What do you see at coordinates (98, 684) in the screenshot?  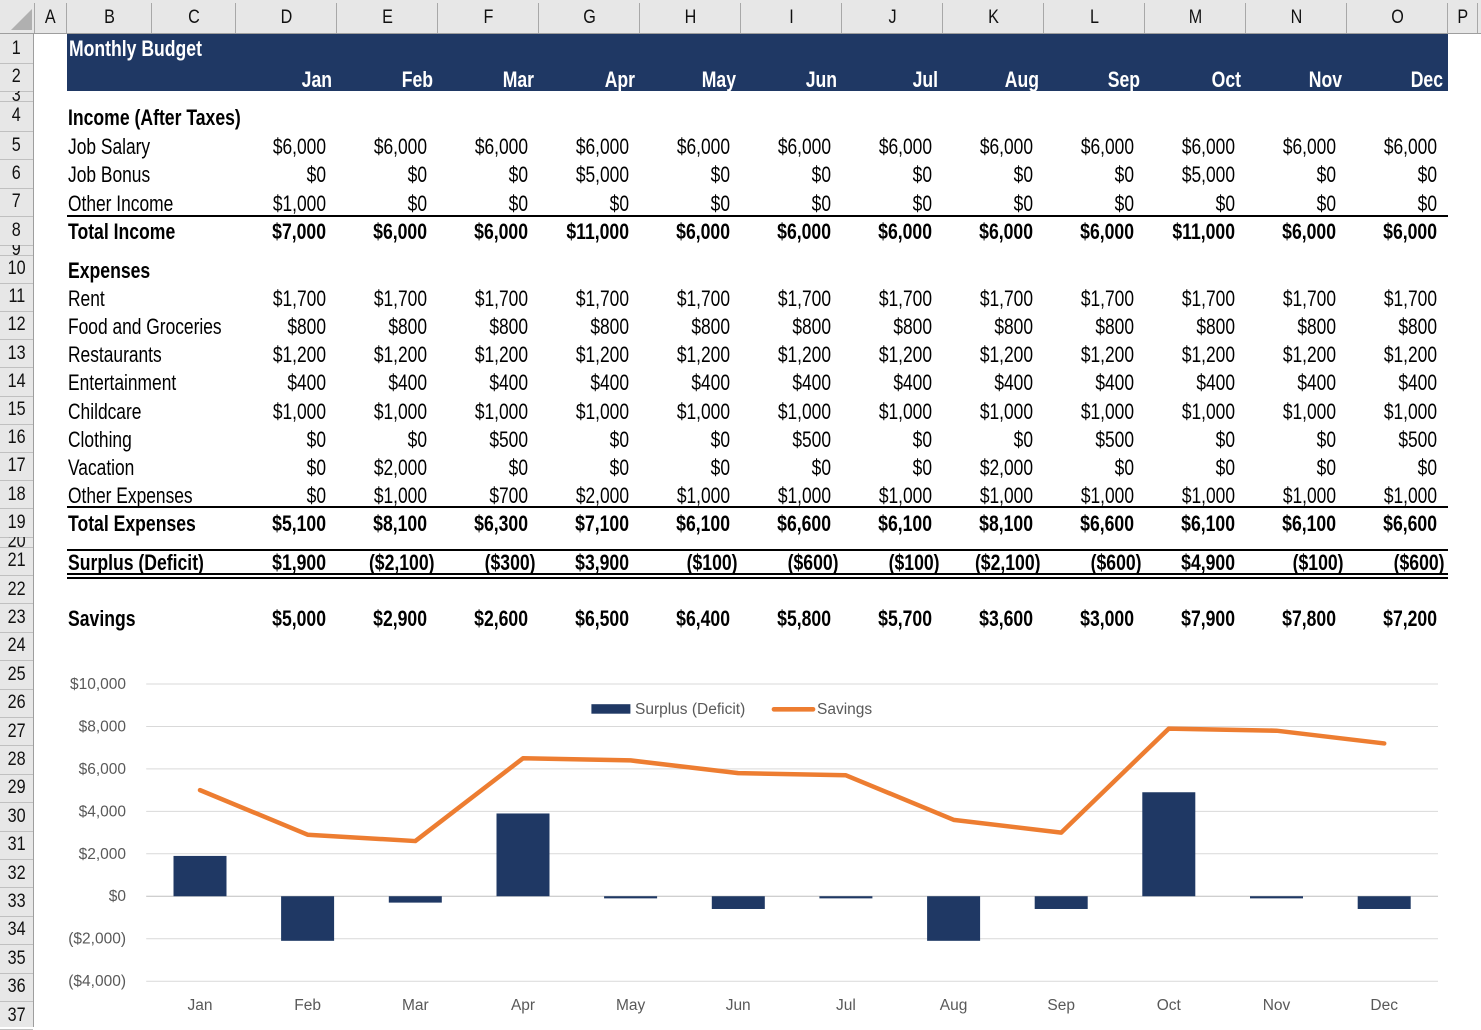 I see `svg-text: $10,000` at bounding box center [98, 684].